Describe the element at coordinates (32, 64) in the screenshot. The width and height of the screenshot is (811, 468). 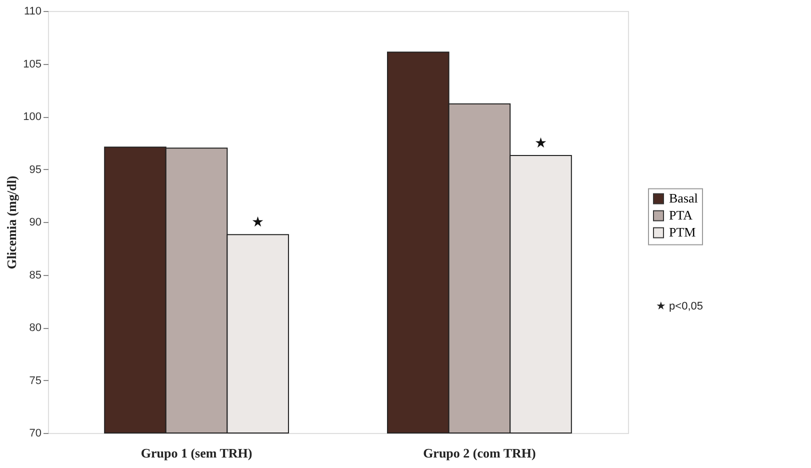
I see `y-tick-label: 105` at that location.